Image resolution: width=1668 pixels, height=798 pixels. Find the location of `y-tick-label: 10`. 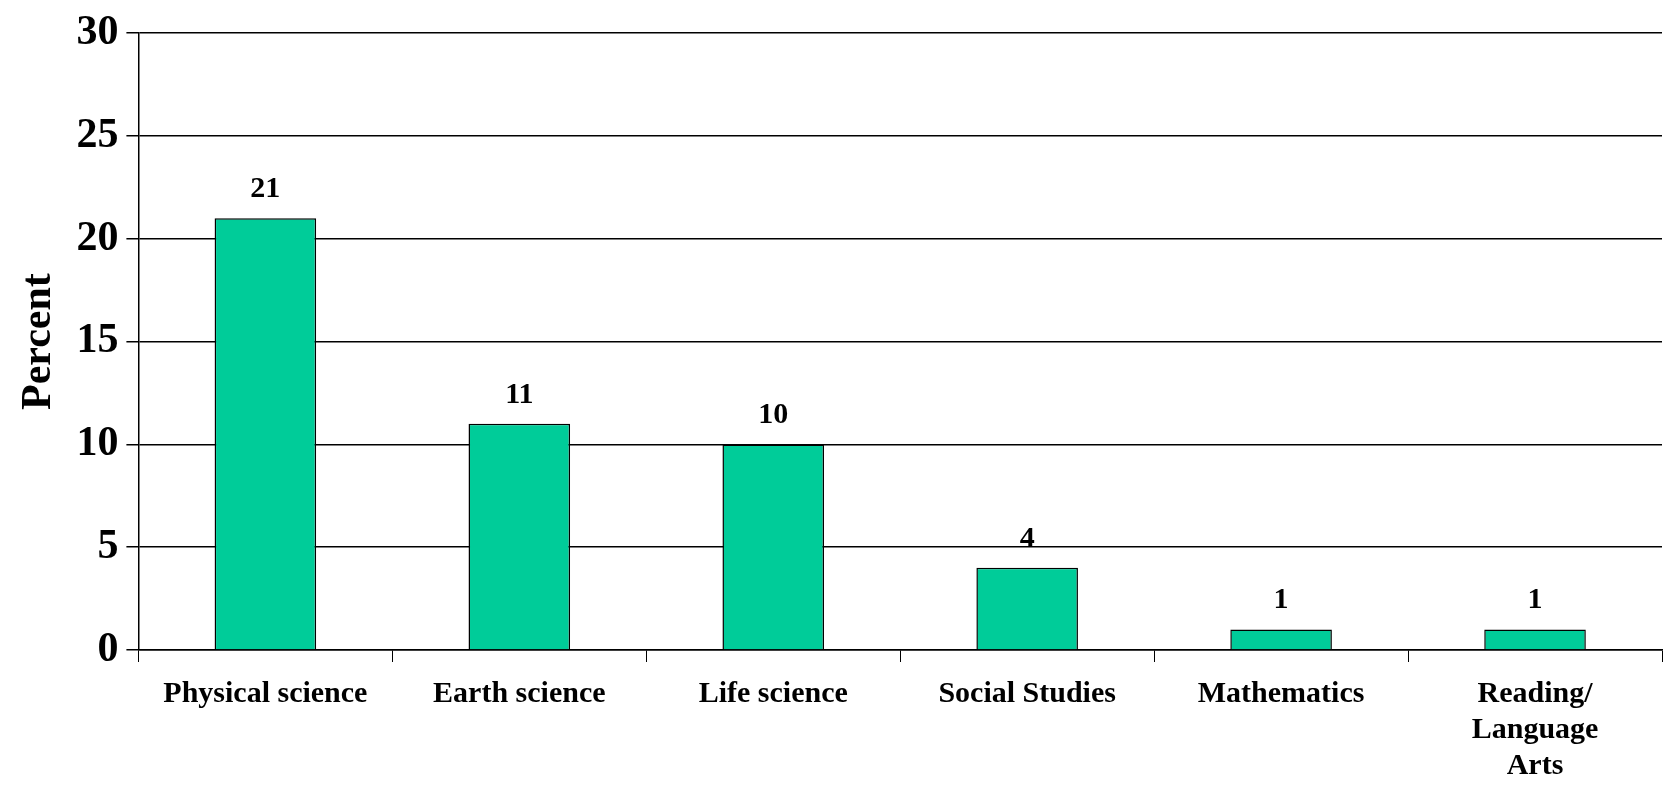

y-tick-label: 10 is located at coordinates (97, 441).